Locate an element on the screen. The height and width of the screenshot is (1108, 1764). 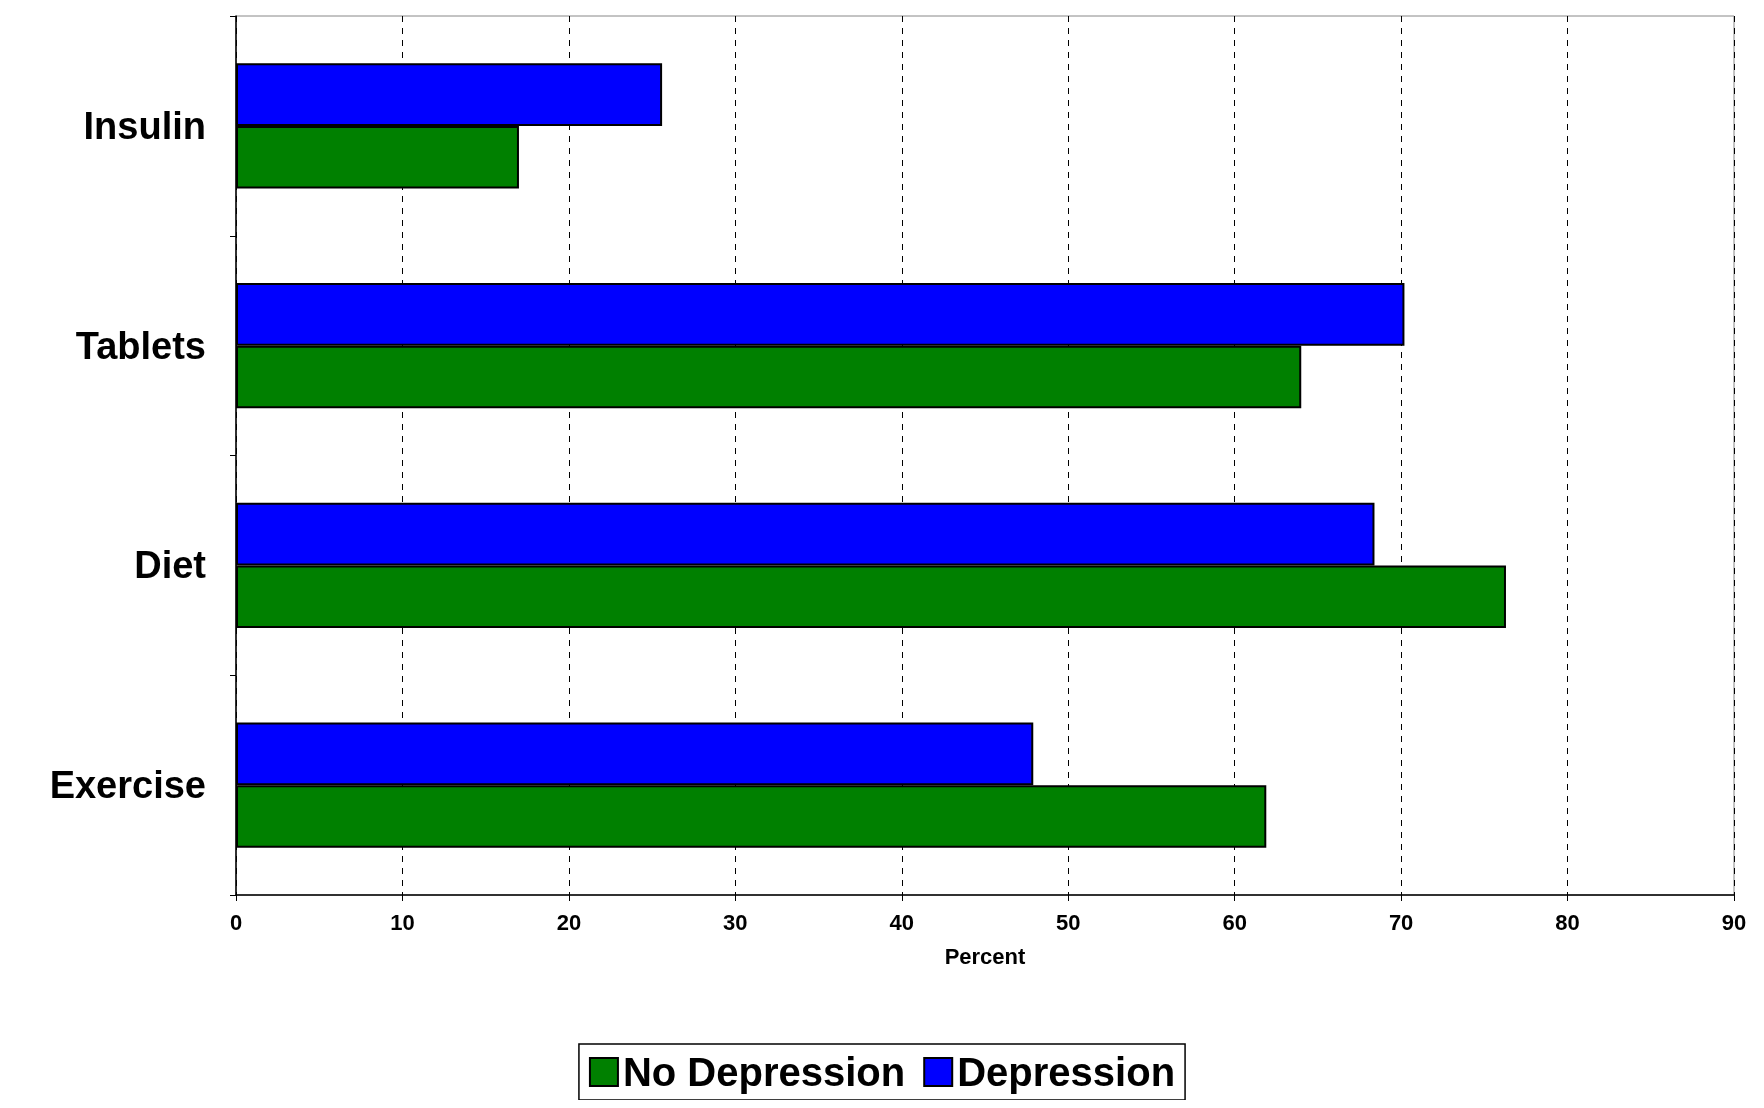
legend-label: Depression is located at coordinates (1066, 1072).